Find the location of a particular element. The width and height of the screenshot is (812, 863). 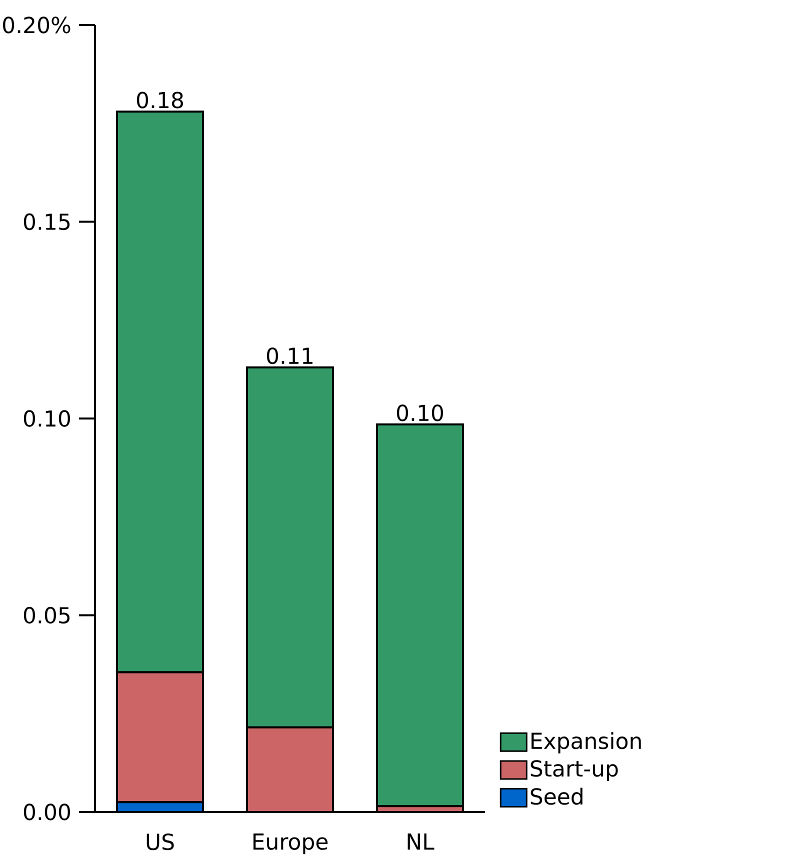

total-label: 0.10 is located at coordinates (420, 413).